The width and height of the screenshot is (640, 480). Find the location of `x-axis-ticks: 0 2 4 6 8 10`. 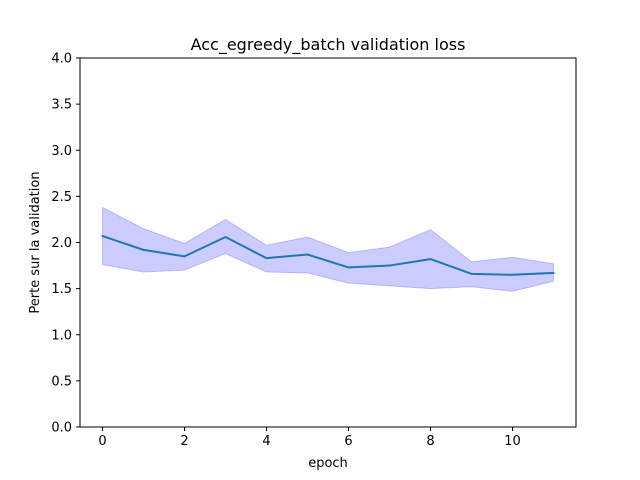

x-axis-ticks: 0 2 4 6 8 10 is located at coordinates (309, 438).